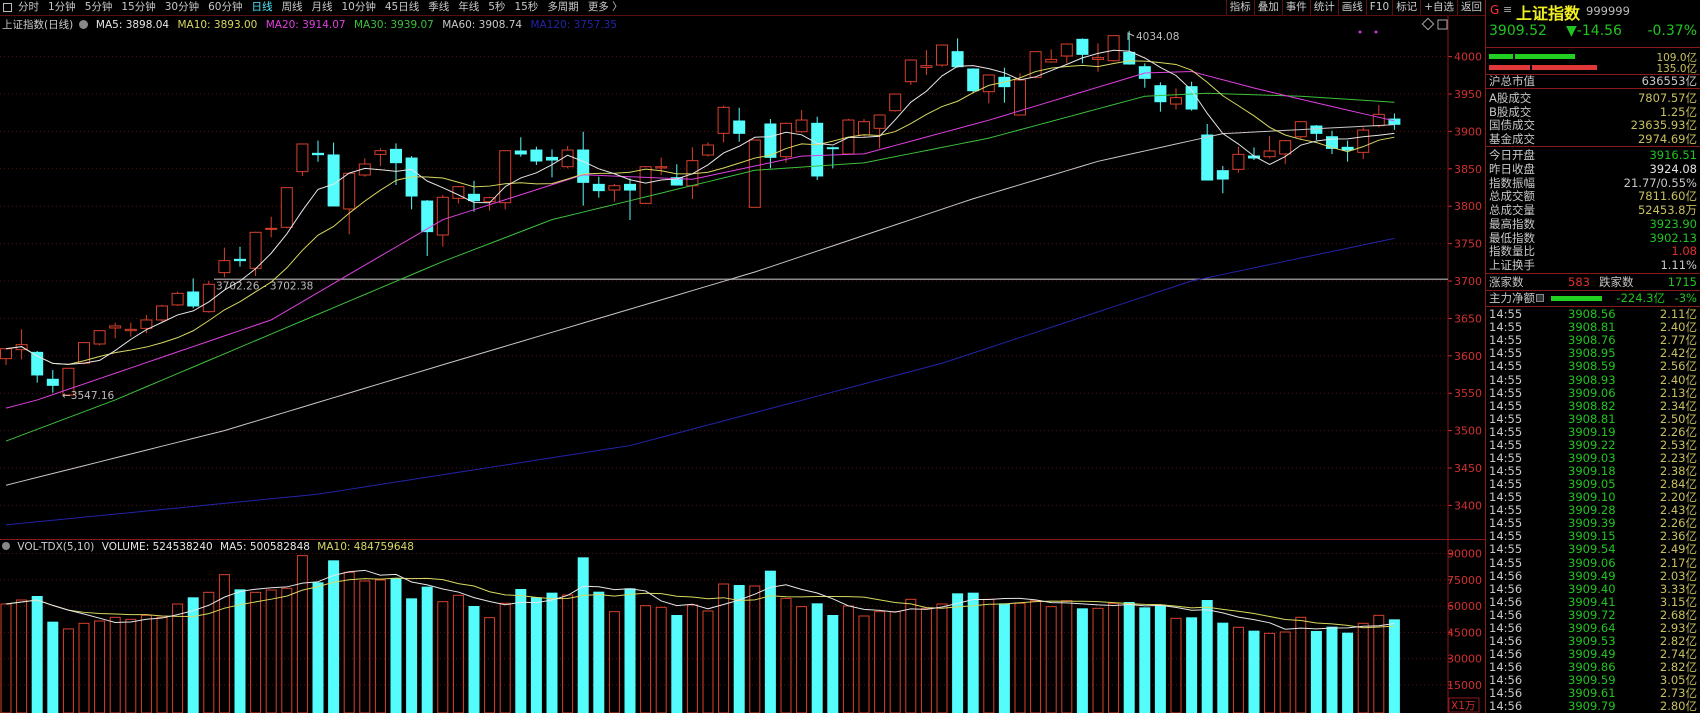  I want to click on tick-volume: 3.15亿, so click(1678, 601).